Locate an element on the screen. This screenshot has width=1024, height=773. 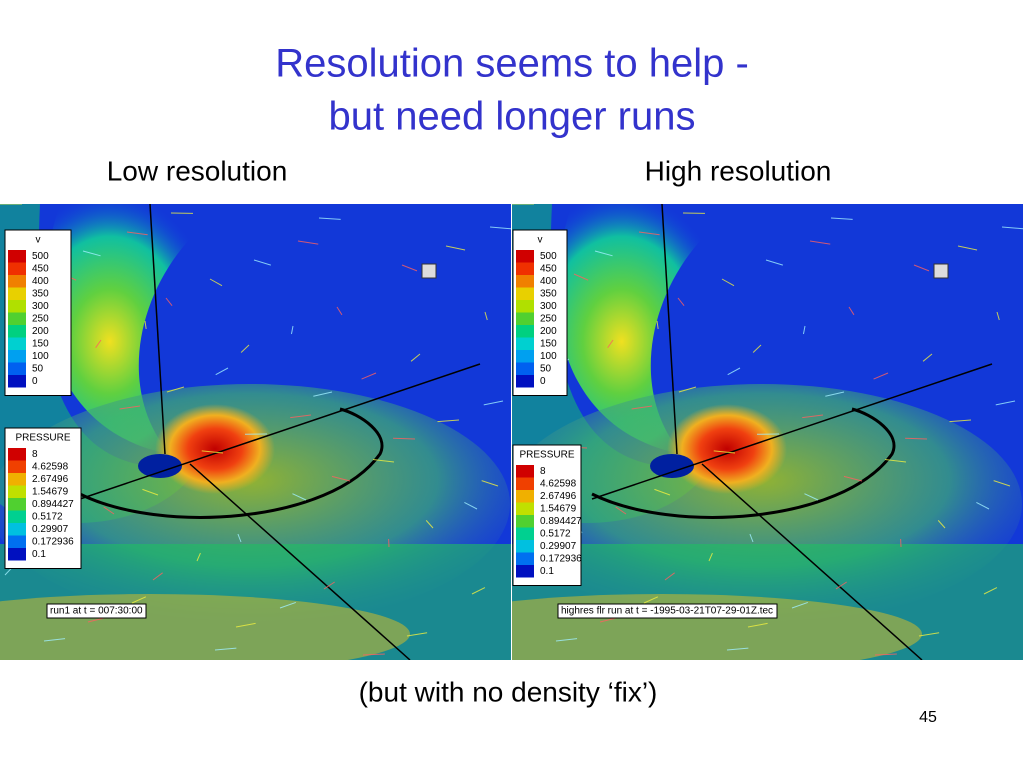
title-line: Resolution seems to help - is located at coordinates (512, 64).